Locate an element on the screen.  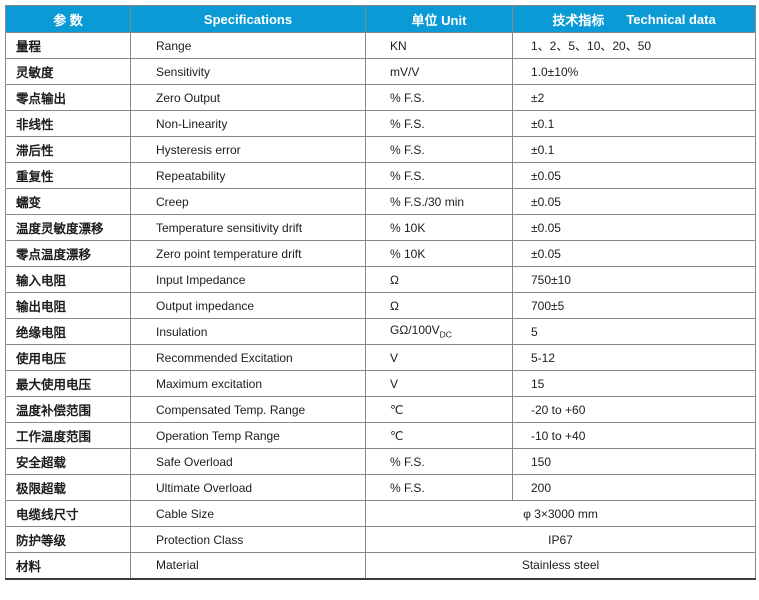
unit-subscript: DC is located at coordinates (445, 334).